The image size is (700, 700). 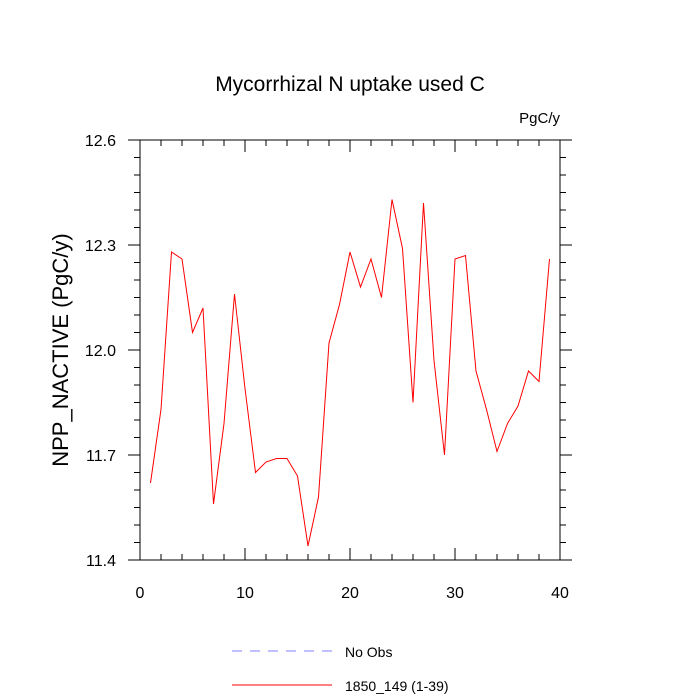 I want to click on y-tick-label: 12.6, so click(x=100, y=141).